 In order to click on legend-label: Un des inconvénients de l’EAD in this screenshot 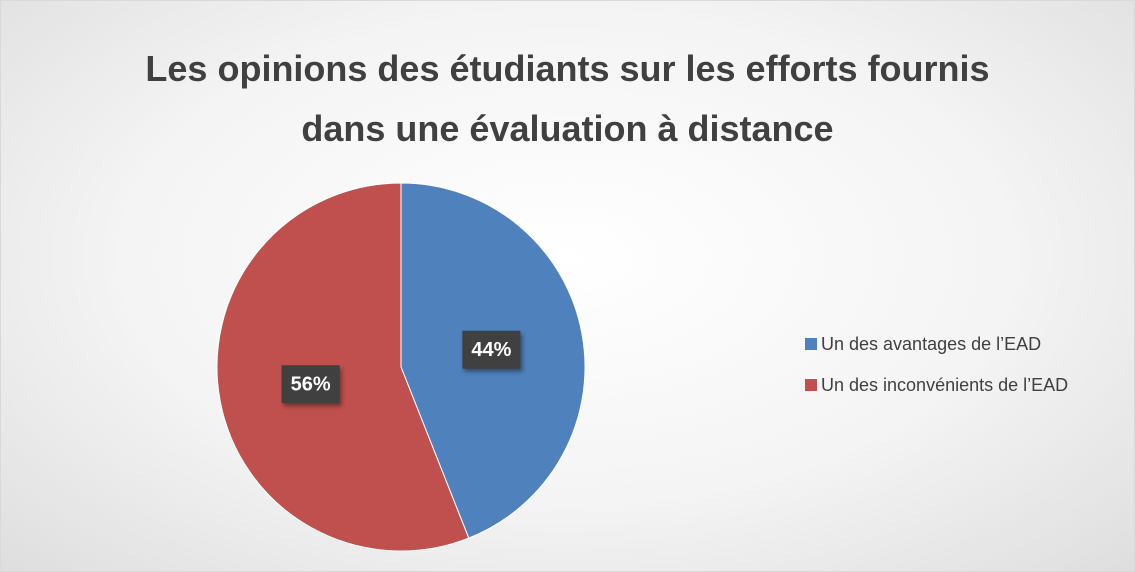, I will do `click(944, 385)`.